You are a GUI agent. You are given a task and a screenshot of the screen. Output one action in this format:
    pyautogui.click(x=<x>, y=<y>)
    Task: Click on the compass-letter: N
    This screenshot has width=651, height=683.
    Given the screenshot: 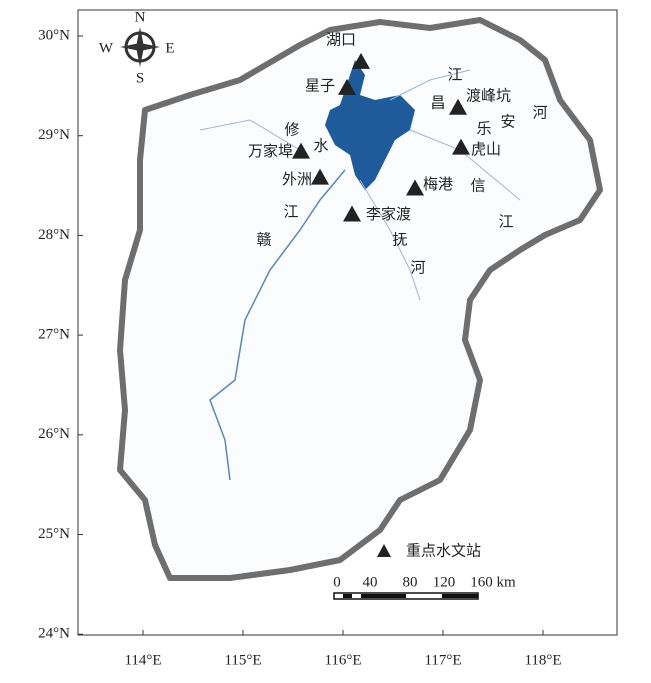 What is the action you would take?
    pyautogui.click(x=140, y=17)
    